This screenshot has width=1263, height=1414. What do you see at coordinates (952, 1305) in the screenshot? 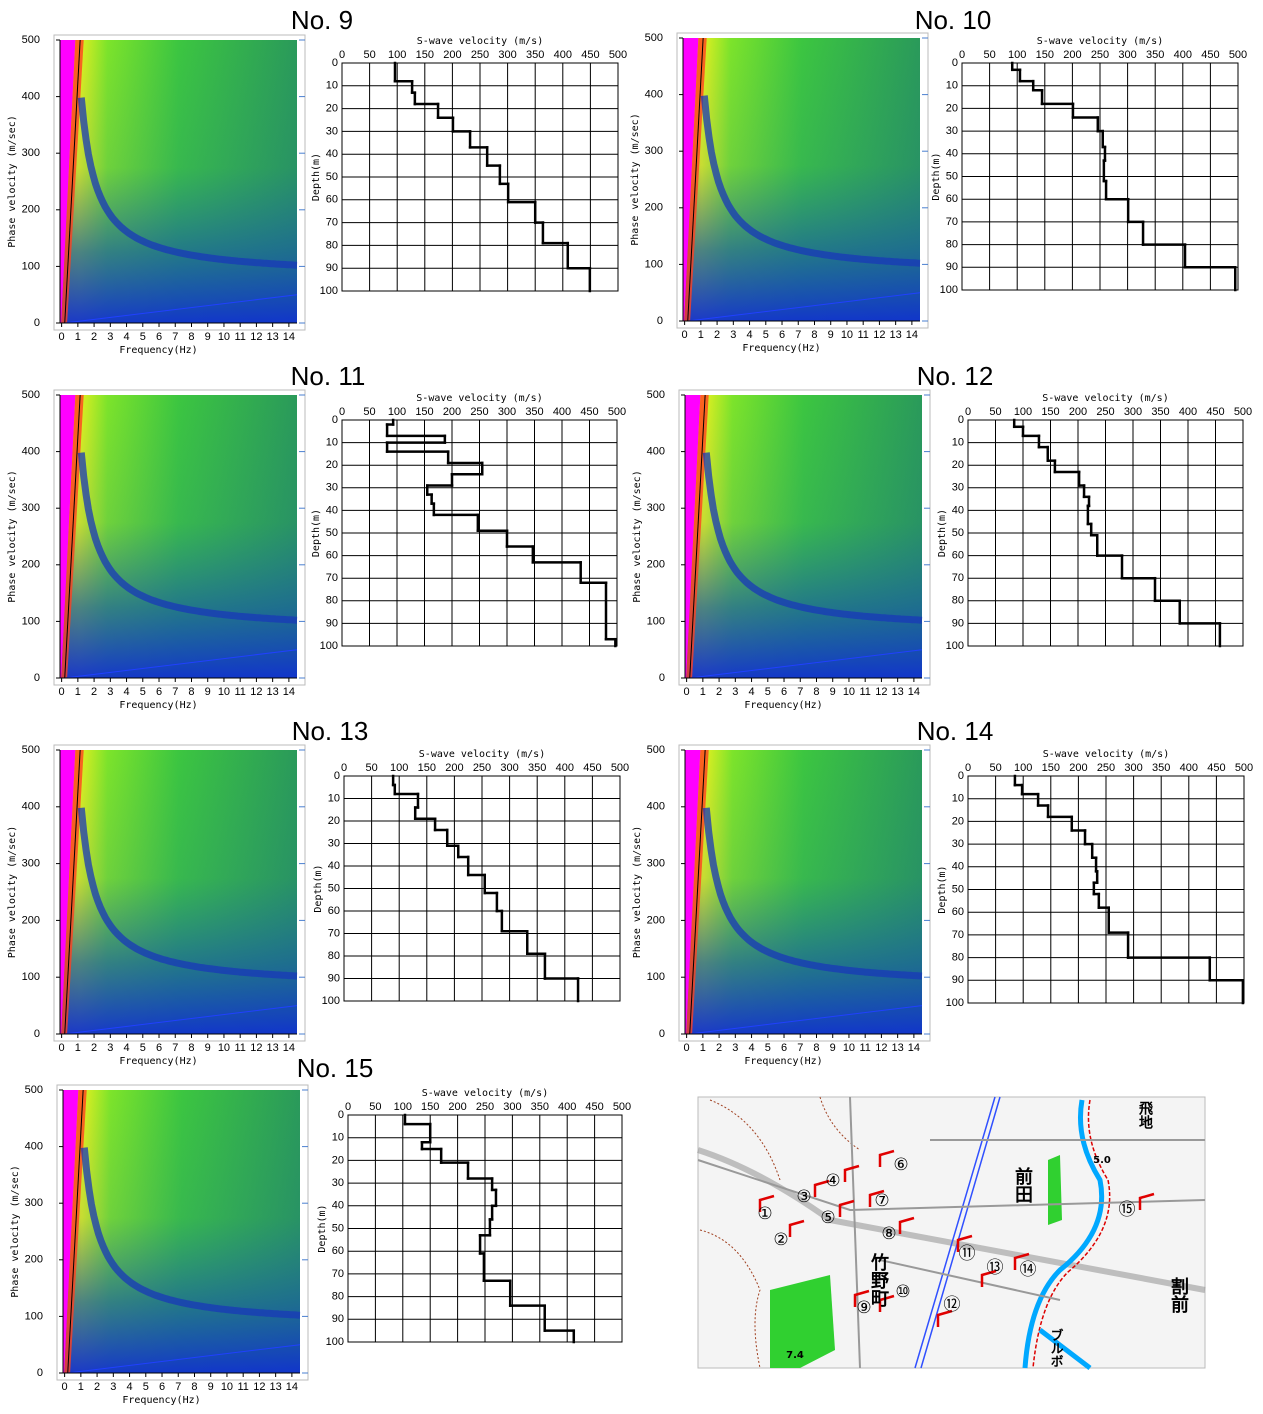
I see `site-label: ⑫` at bounding box center [952, 1305].